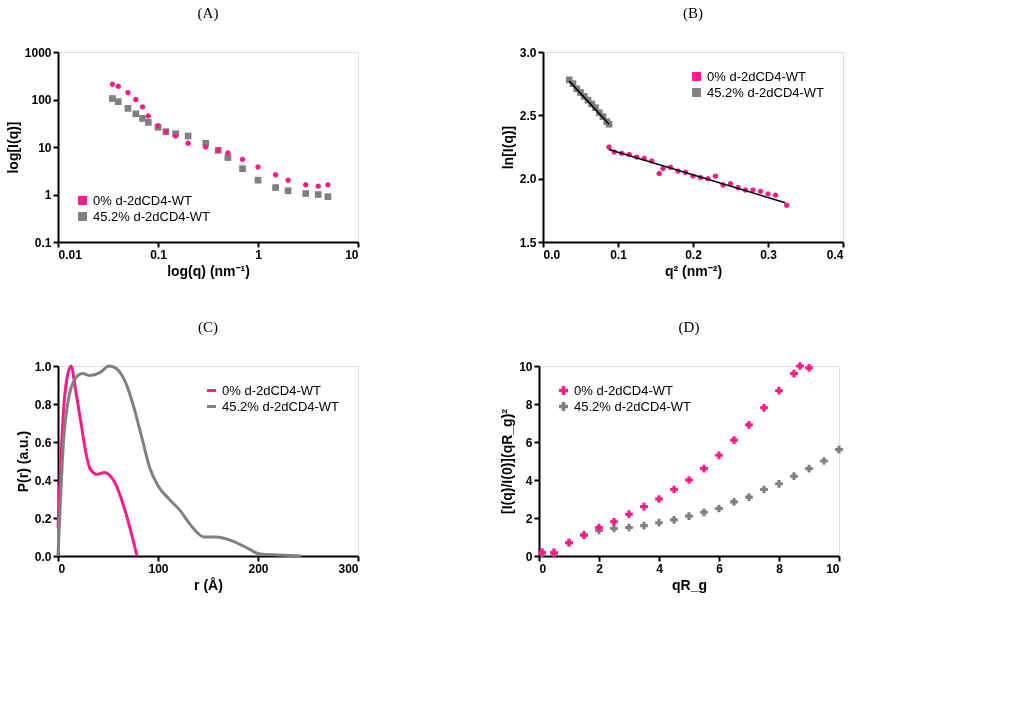 This screenshot has height=715, width=1019. Describe the element at coordinates (694, 254) in the screenshot. I see `x-tick-label: 0.2` at that location.